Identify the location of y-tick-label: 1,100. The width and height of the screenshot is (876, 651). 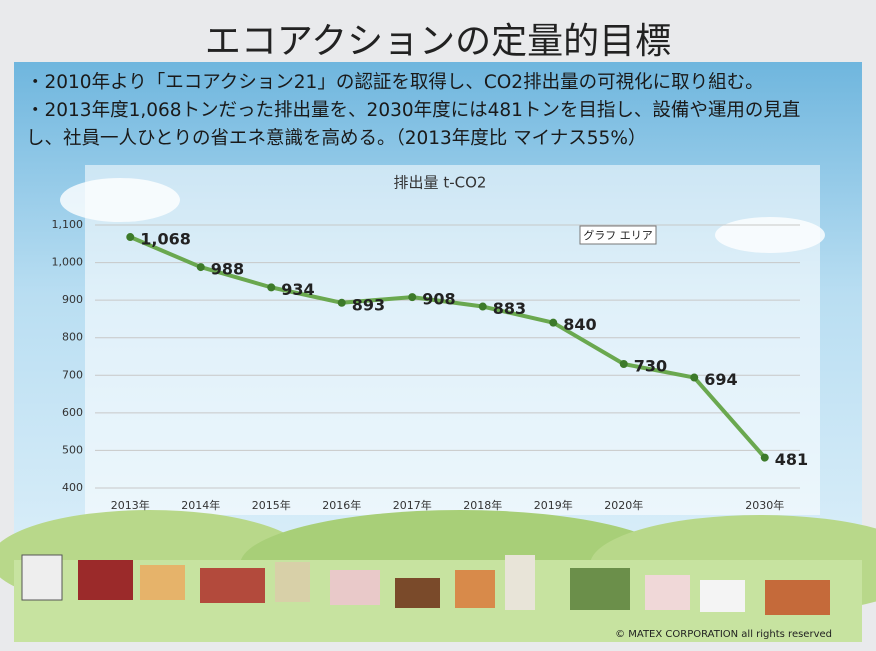
(68, 224).